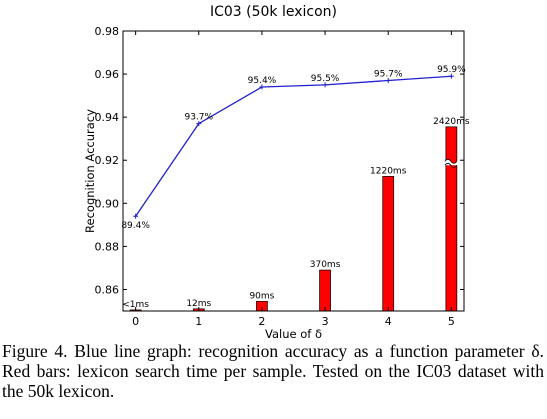  Describe the element at coordinates (90, 171) in the screenshot. I see `y-axis-label: Recognition Accuracy` at that location.